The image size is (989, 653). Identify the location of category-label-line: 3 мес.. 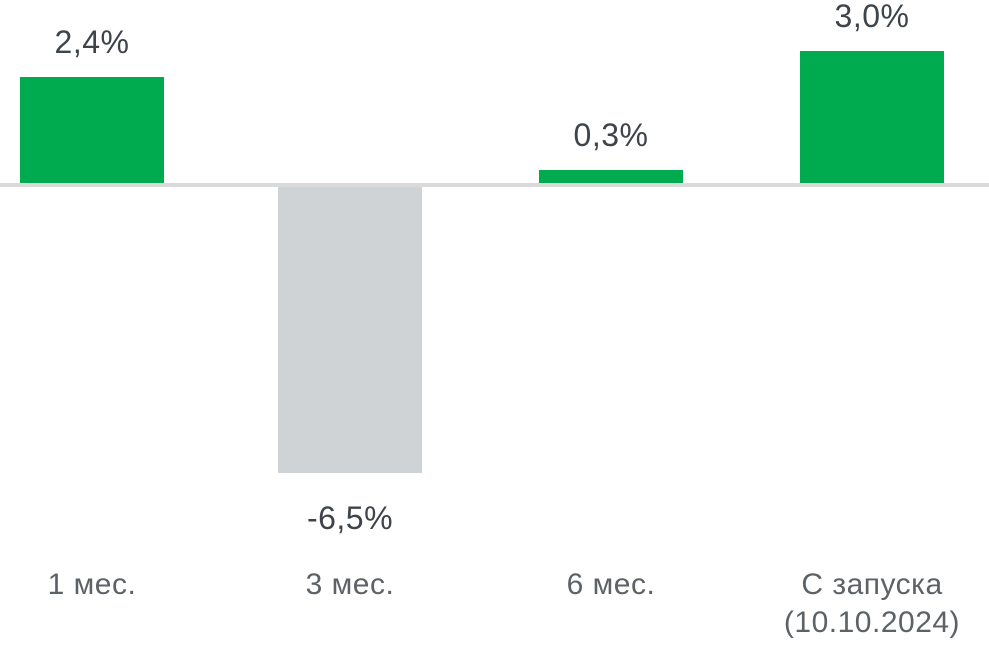
(350, 584).